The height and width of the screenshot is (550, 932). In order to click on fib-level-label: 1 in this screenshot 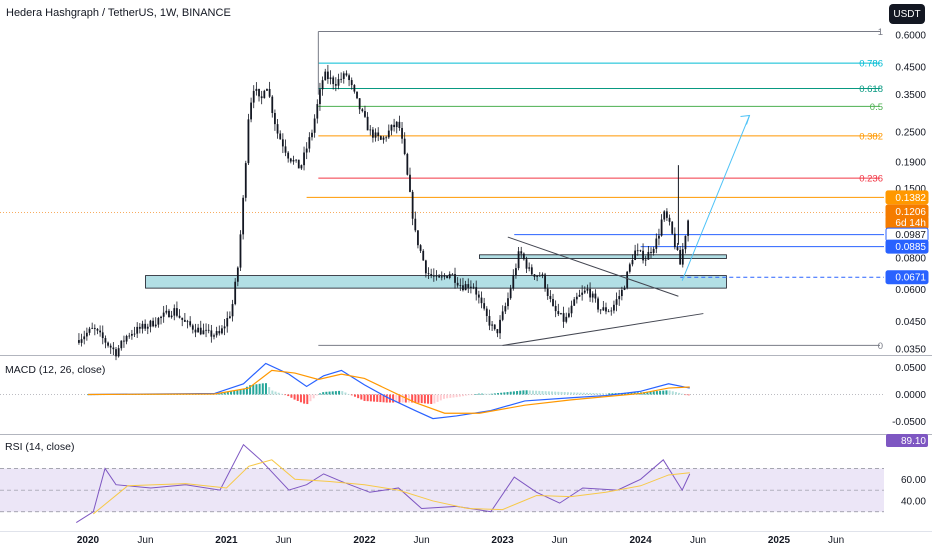, I will do `click(880, 32)`.